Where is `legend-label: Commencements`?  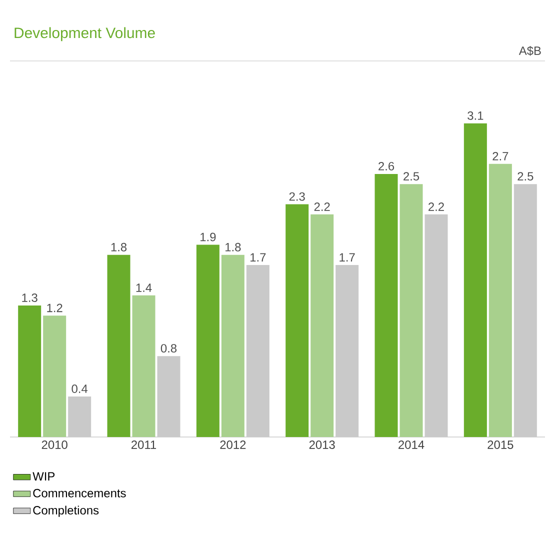
legend-label: Commencements is located at coordinates (79, 493).